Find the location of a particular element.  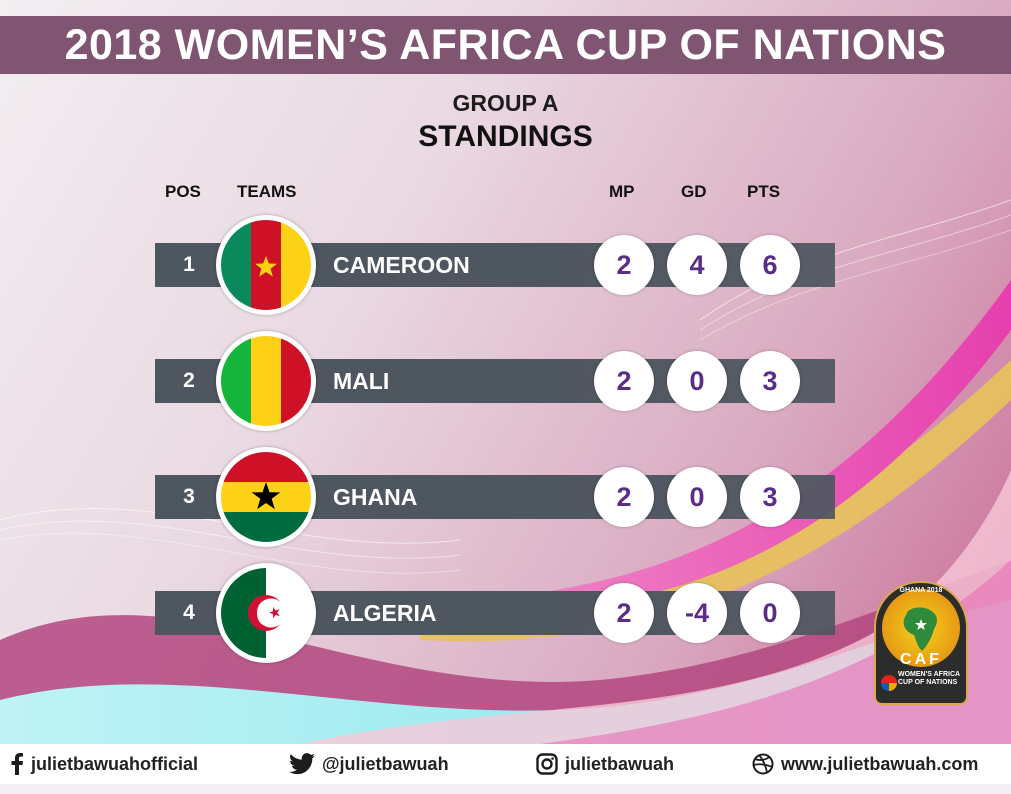

position: 1 is located at coordinates (189, 264).